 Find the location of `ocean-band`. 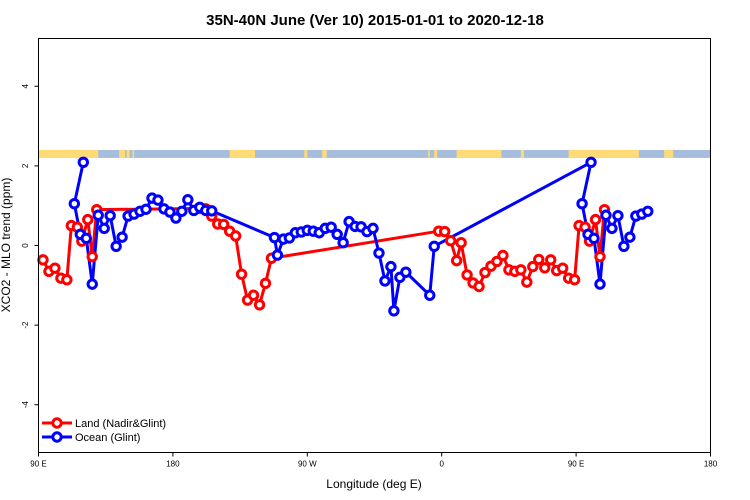

ocean-band is located at coordinates (374, 153).